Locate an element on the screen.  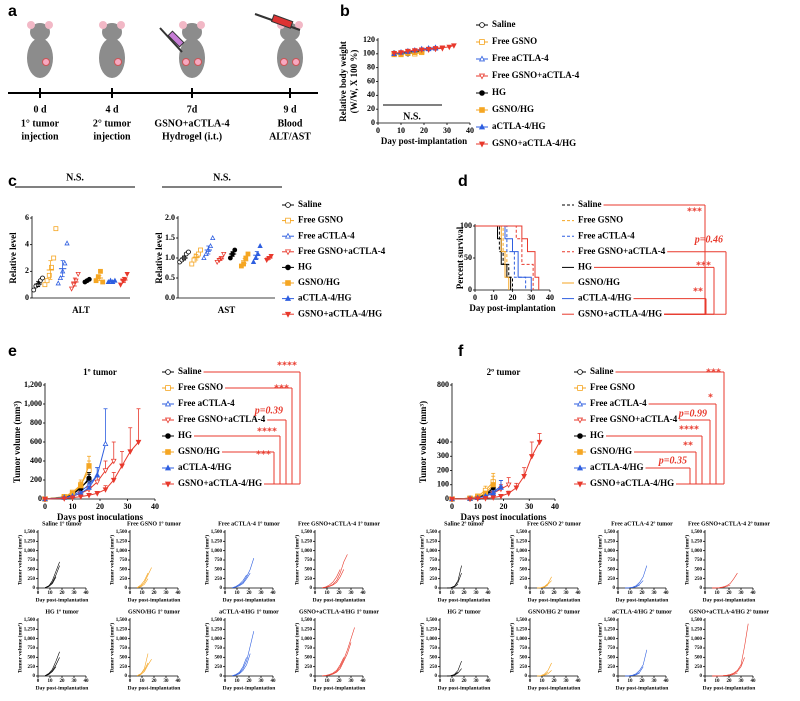
legend-label: Free GSNO is located at coordinates (320, 220).